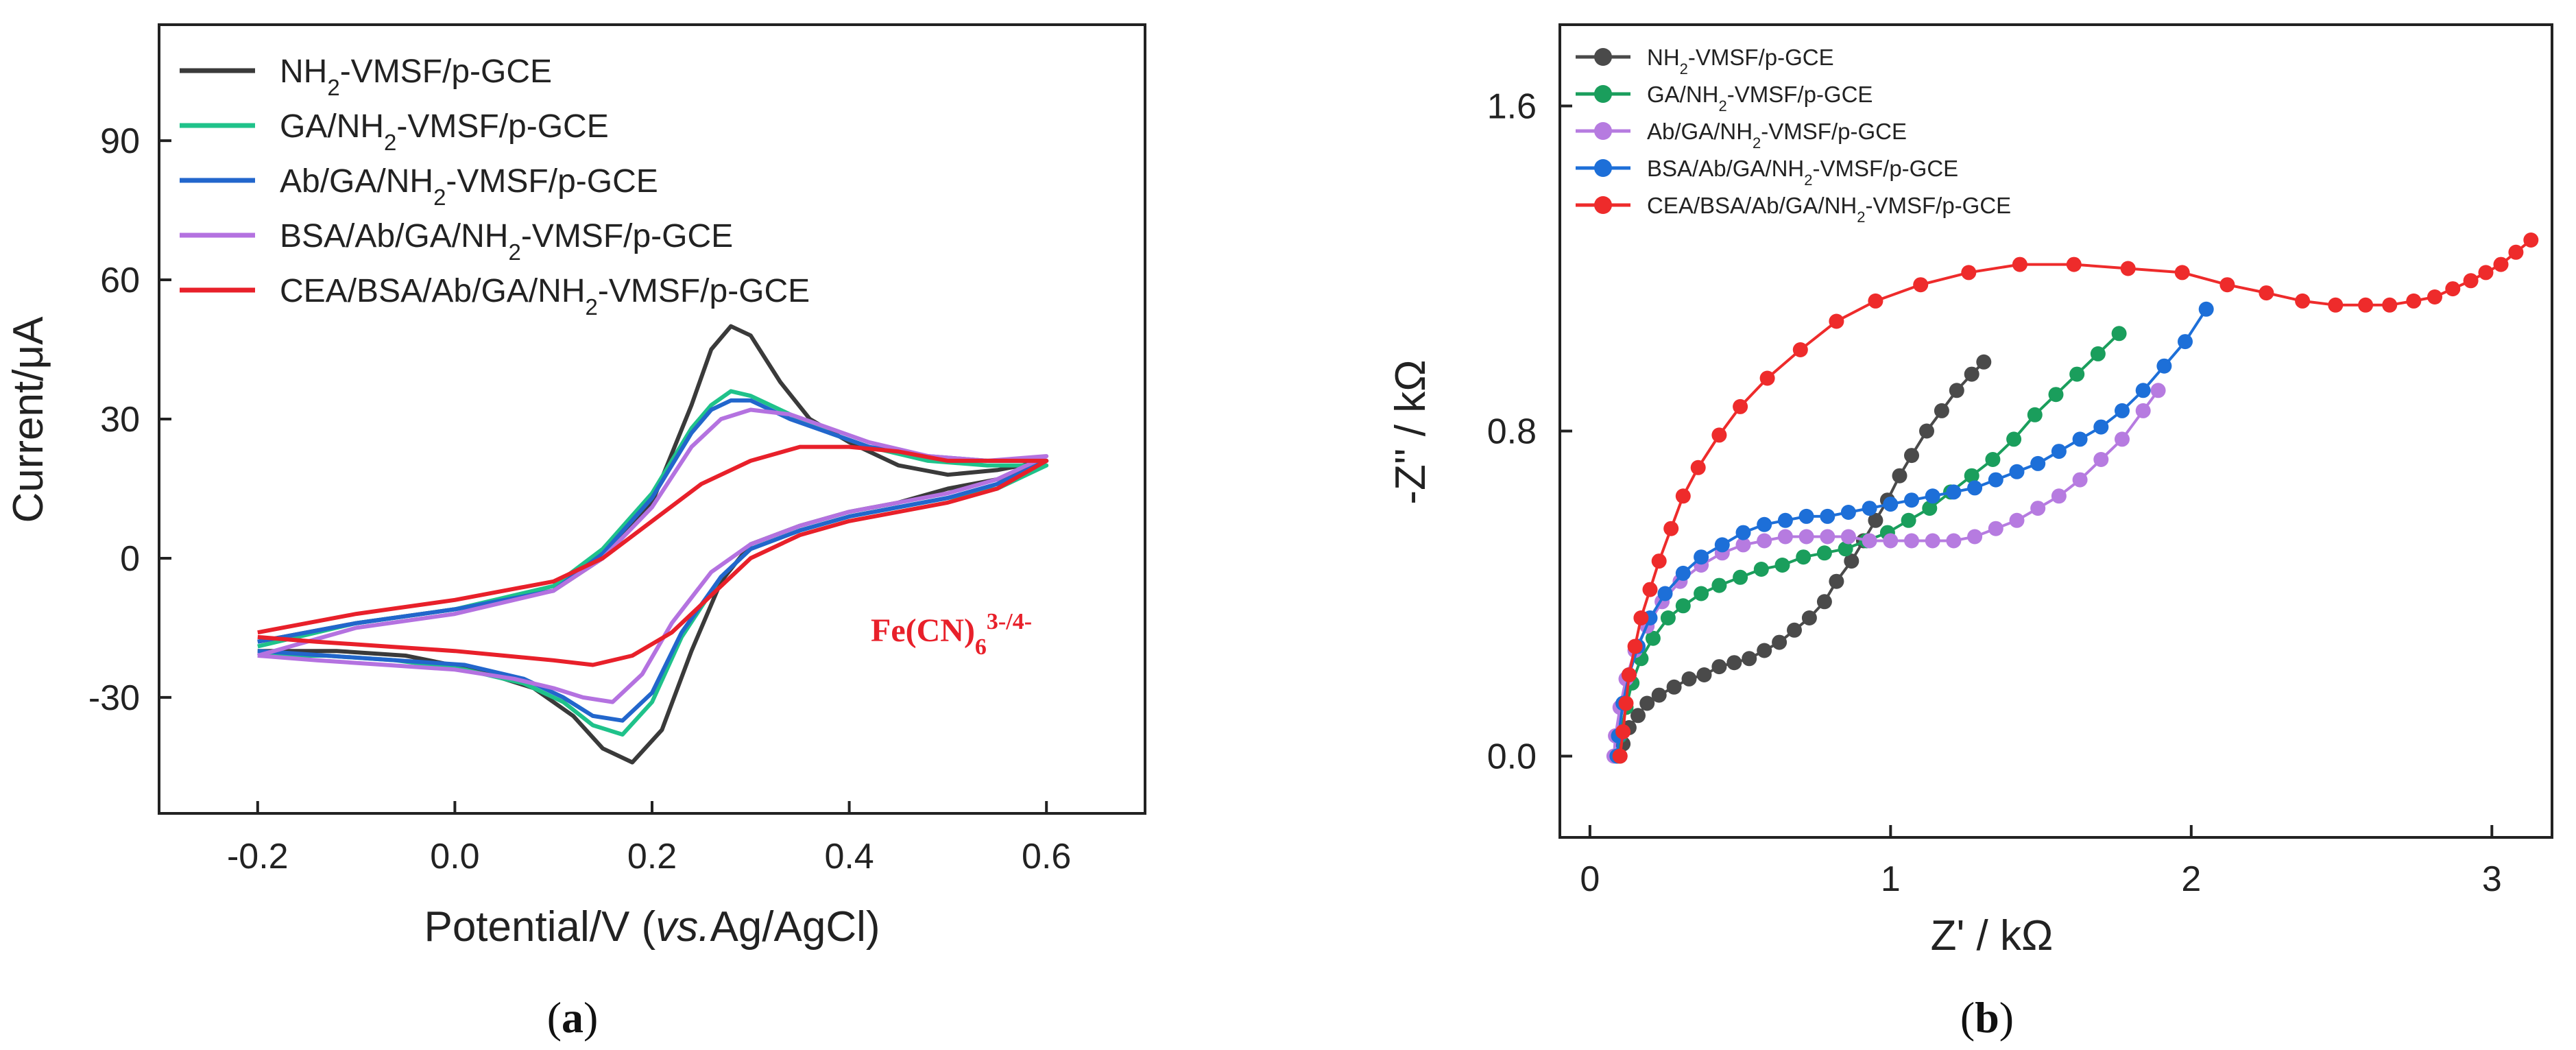 The image size is (2576, 1050). Describe the element at coordinates (952, 634) in the screenshot. I see `fe-cn-annotation: Fe(CN)63-/4-` at that location.